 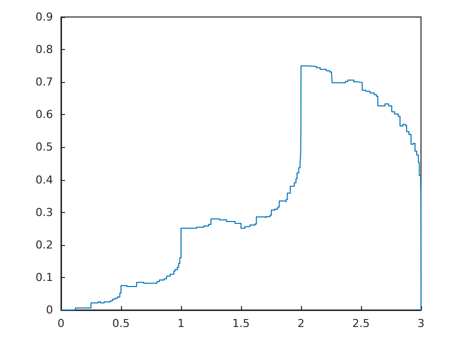 I want to click on y-tick-label: 0, so click(x=49, y=310).